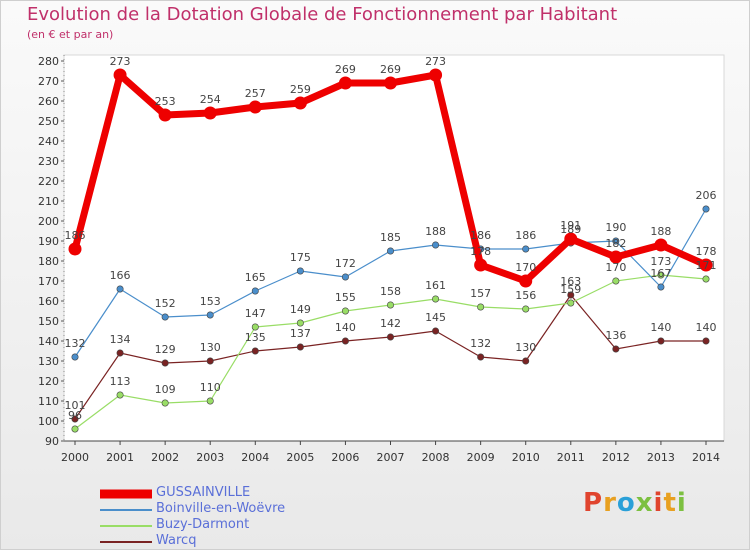 The image size is (750, 550). What do you see at coordinates (120, 339) in the screenshot?
I see `data-label: 134` at bounding box center [120, 339].